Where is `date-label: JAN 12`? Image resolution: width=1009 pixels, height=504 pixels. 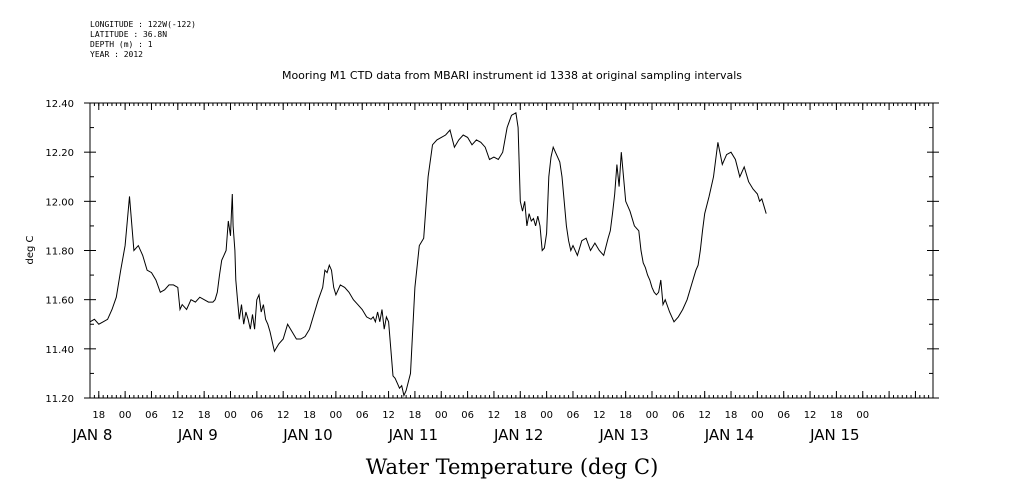 date-label: JAN 12 is located at coordinates (518, 435).